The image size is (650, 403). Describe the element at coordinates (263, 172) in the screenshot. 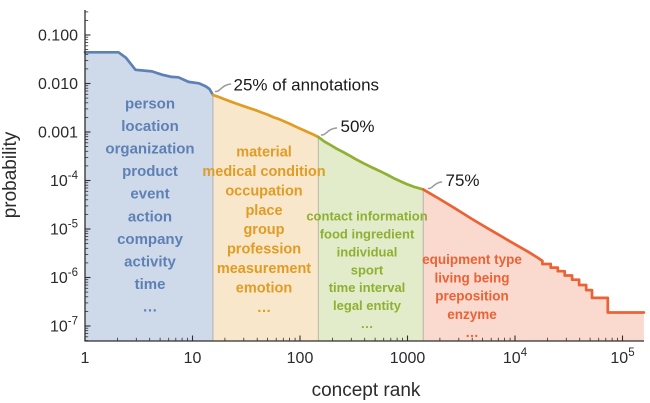

I see `concept-label: medical condition` at that location.